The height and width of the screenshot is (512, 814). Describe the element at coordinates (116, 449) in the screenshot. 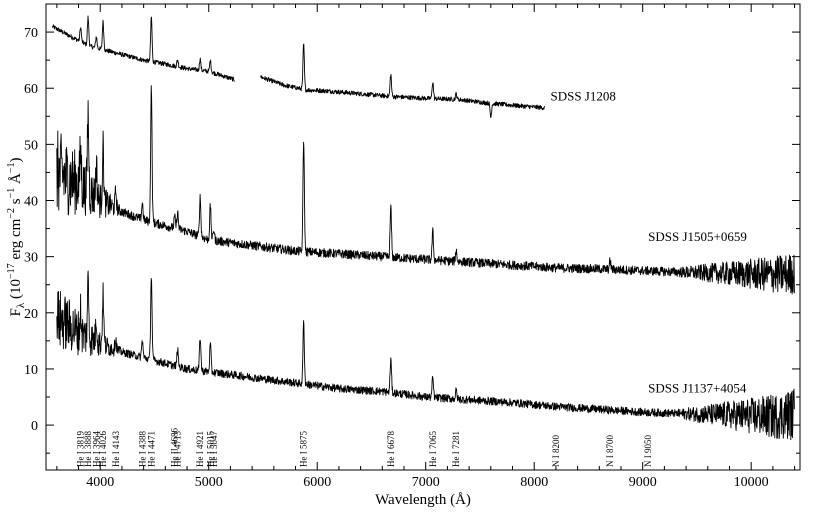

I see `line-id-label: He I 4143` at that location.